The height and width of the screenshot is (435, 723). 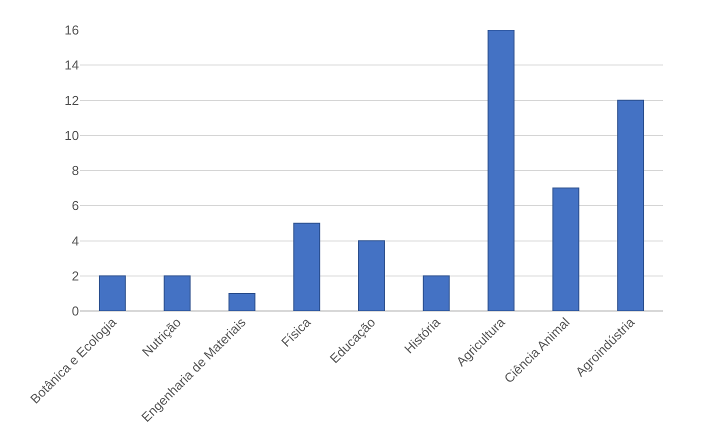 I want to click on y-tick-label: 0, so click(x=75, y=311).